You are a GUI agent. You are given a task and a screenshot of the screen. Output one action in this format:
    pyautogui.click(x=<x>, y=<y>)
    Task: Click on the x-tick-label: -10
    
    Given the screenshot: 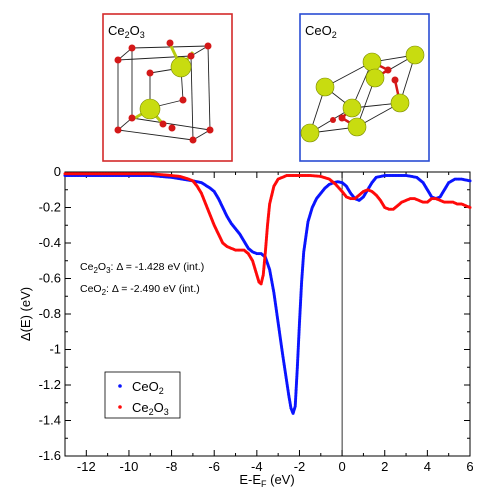 What is the action you would take?
    pyautogui.click(x=129, y=466)
    